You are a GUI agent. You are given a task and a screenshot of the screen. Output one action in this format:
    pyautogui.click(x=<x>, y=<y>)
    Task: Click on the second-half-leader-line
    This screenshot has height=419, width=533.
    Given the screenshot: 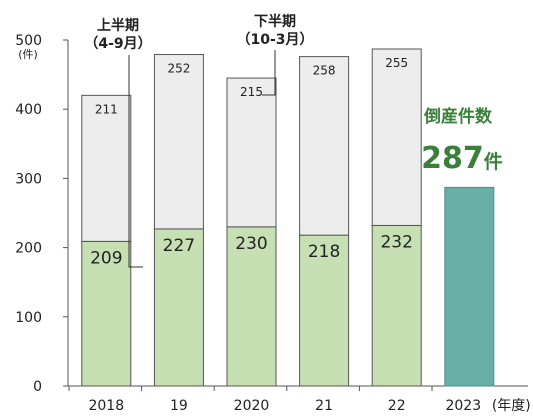 What is the action you would take?
    pyautogui.click(x=269, y=73)
    